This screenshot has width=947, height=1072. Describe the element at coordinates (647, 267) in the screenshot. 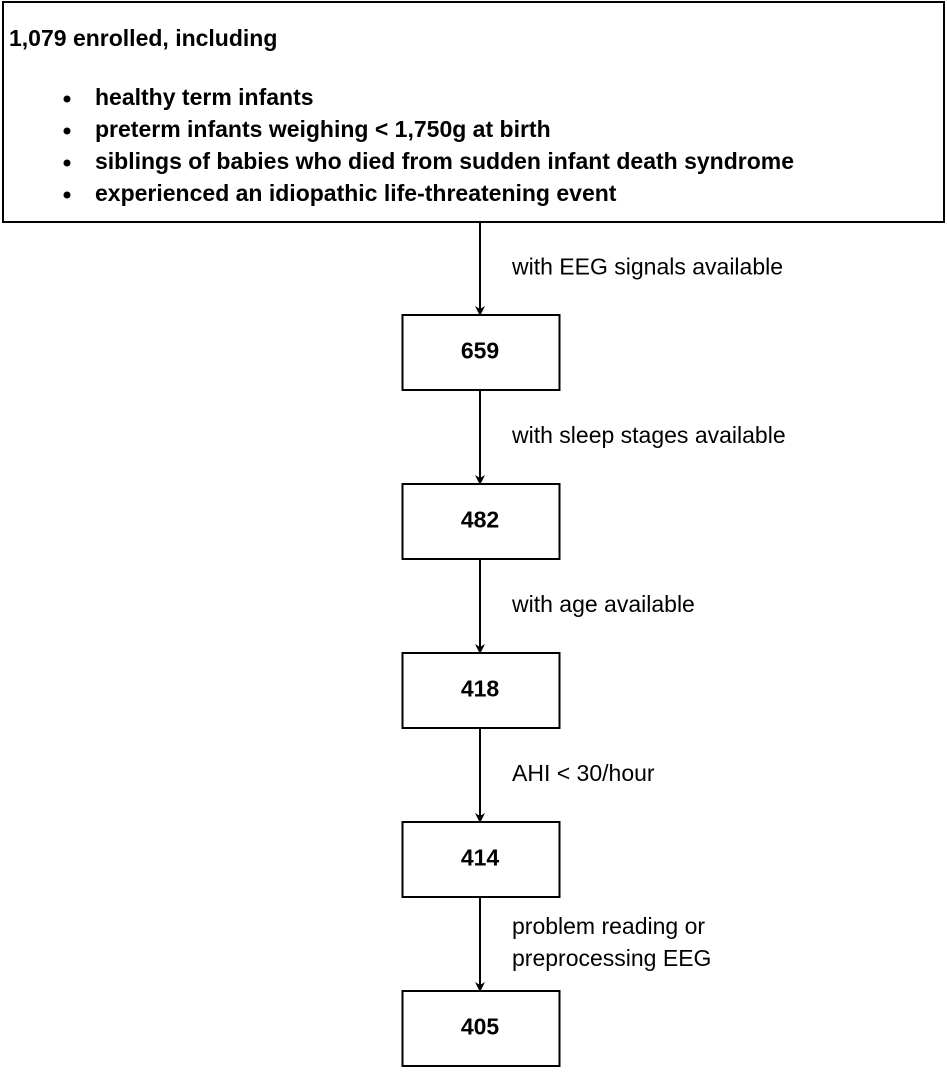

I see `step-label: with EEG signals available` at that location.